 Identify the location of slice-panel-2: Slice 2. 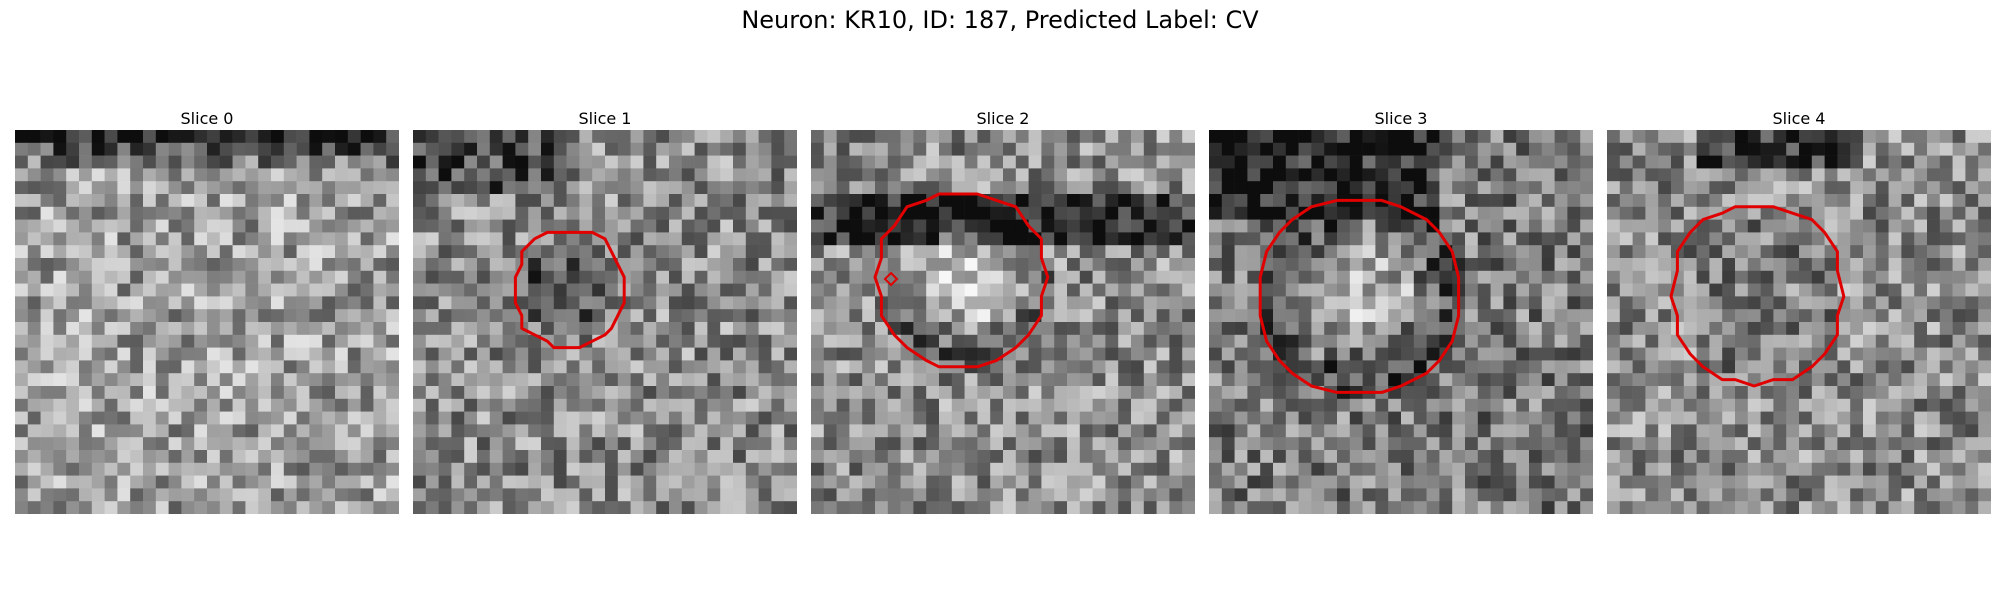
(1003, 311).